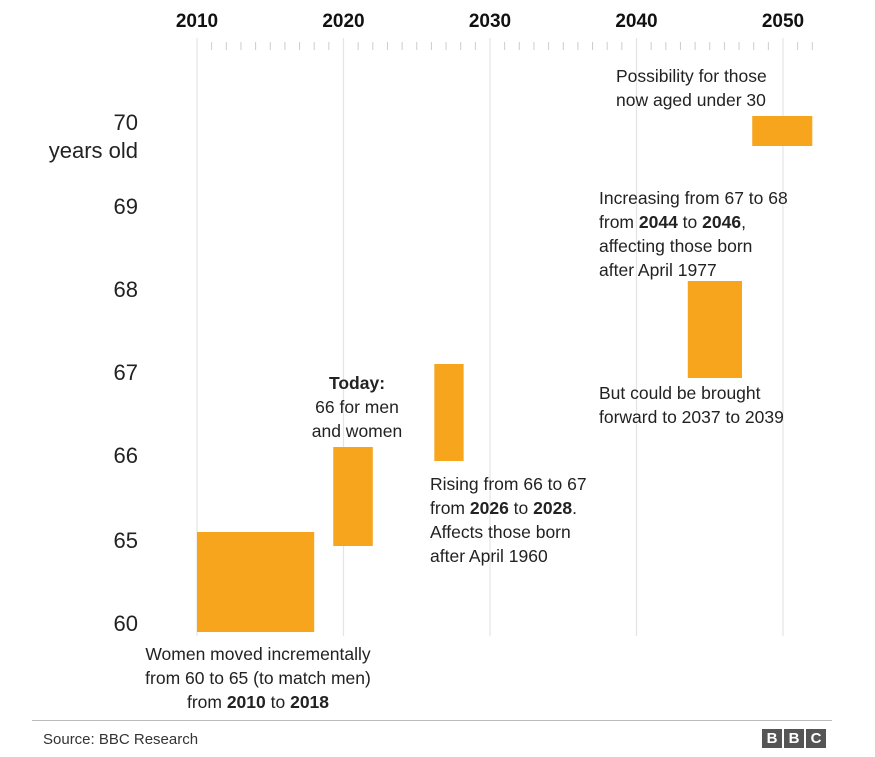 The height and width of the screenshot is (757, 875). Describe the element at coordinates (658, 270) in the screenshot. I see `note-line: after April 1977` at that location.